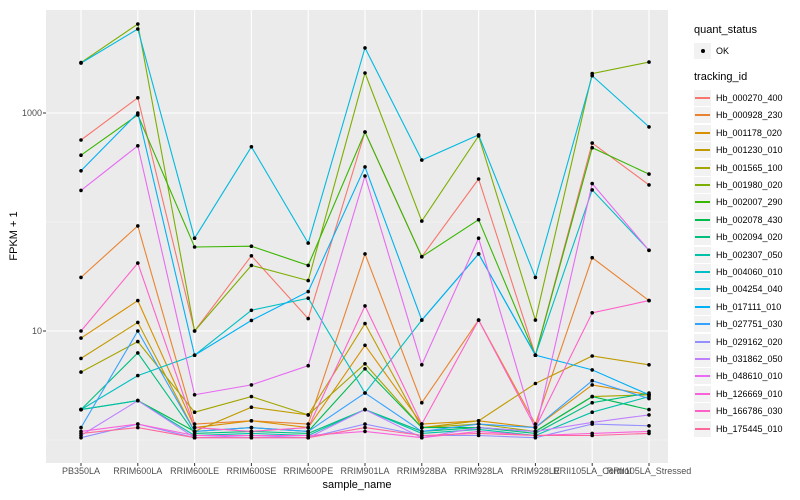 The width and height of the screenshot is (800, 500). Describe the element at coordinates (721, 77) in the screenshot. I see `legend-tracking-id-title: tracking_id` at that location.